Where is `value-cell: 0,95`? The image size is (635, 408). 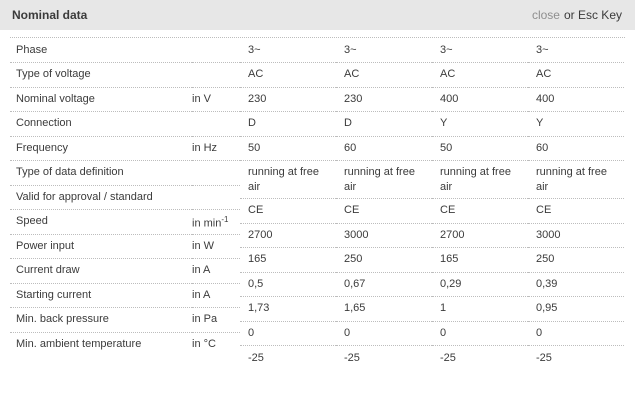
value-cell: 0,95 is located at coordinates (576, 309).